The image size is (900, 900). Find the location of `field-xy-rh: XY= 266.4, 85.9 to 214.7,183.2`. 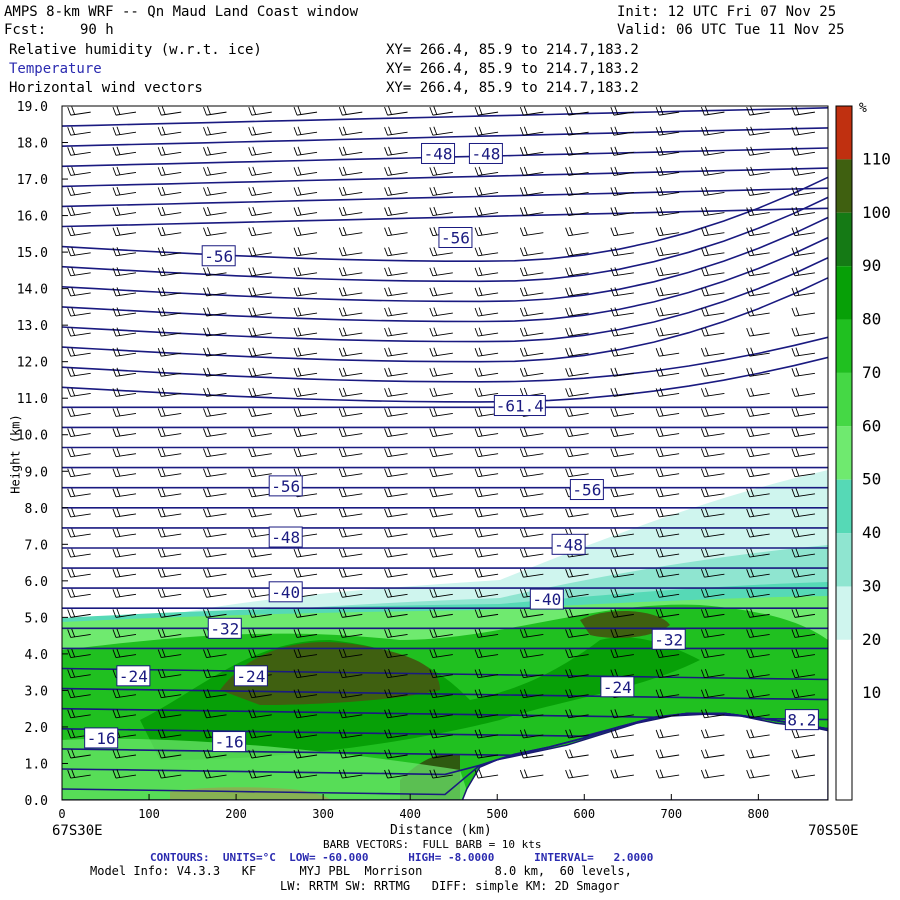

field-xy-rh: XY= 266.4, 85.9 to 214.7,183.2 is located at coordinates (512, 50).